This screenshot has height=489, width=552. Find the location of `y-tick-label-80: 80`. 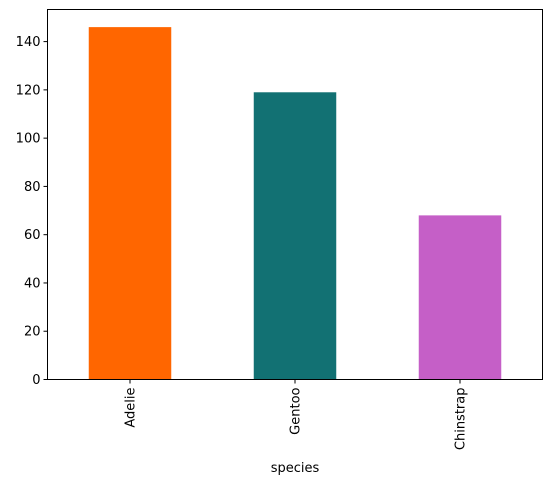

y-tick-label-80: 80 is located at coordinates (32, 187).